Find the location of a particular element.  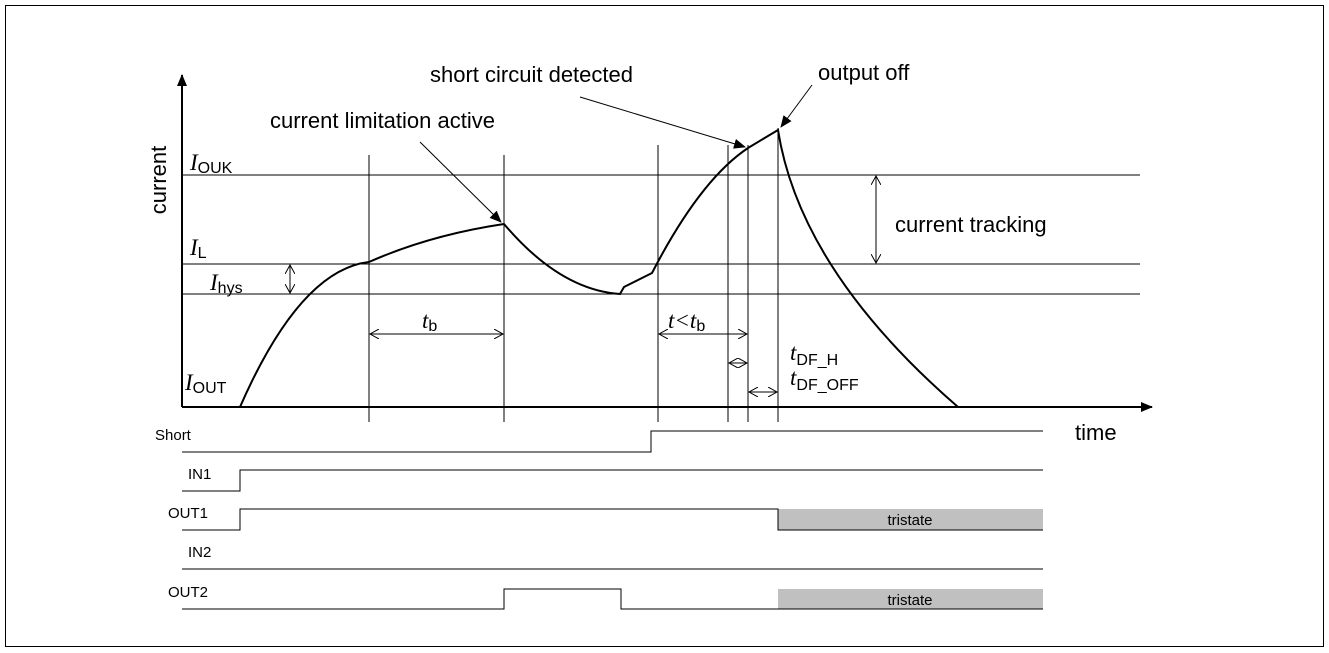

subscript: DF_H is located at coordinates (817, 360).